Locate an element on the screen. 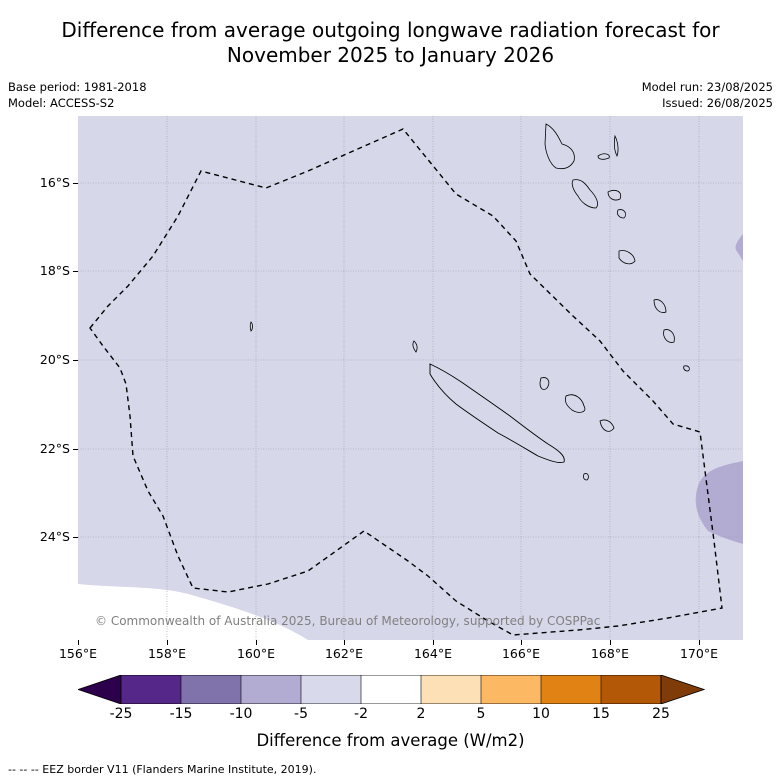 Image resolution: width=781 pixels, height=781 pixels. negative-anomaly-patch-south is located at coordinates (719, 502).